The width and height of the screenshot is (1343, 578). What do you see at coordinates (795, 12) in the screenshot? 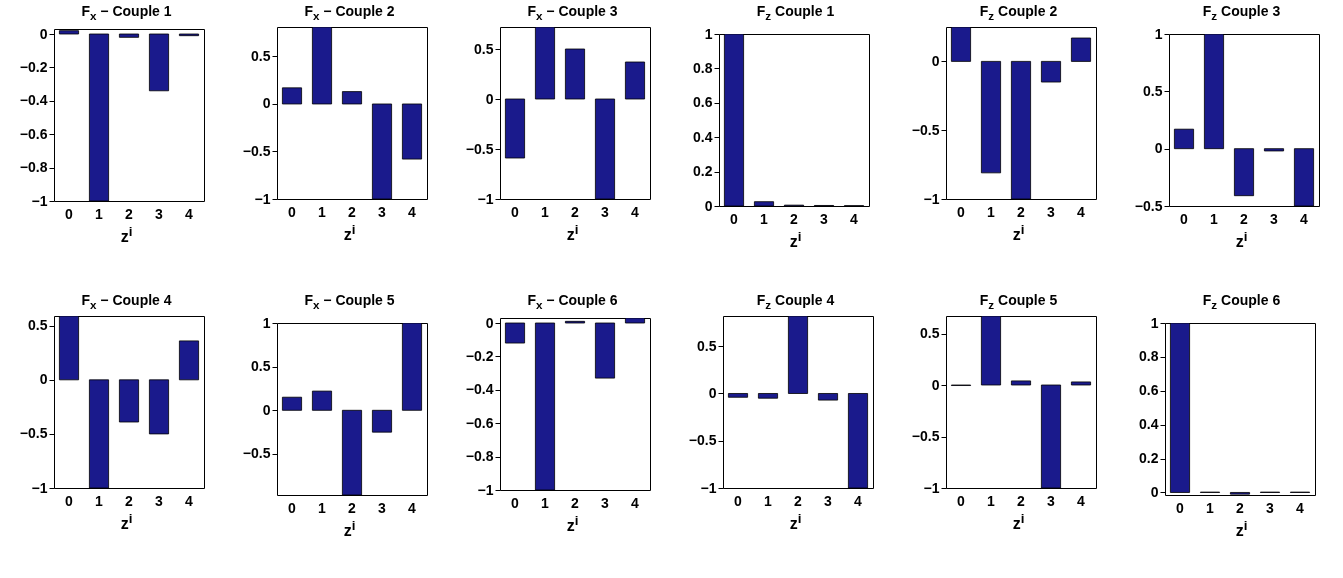
I see `chart-title: F$_{z}$ Couple 1` at bounding box center [795, 12].